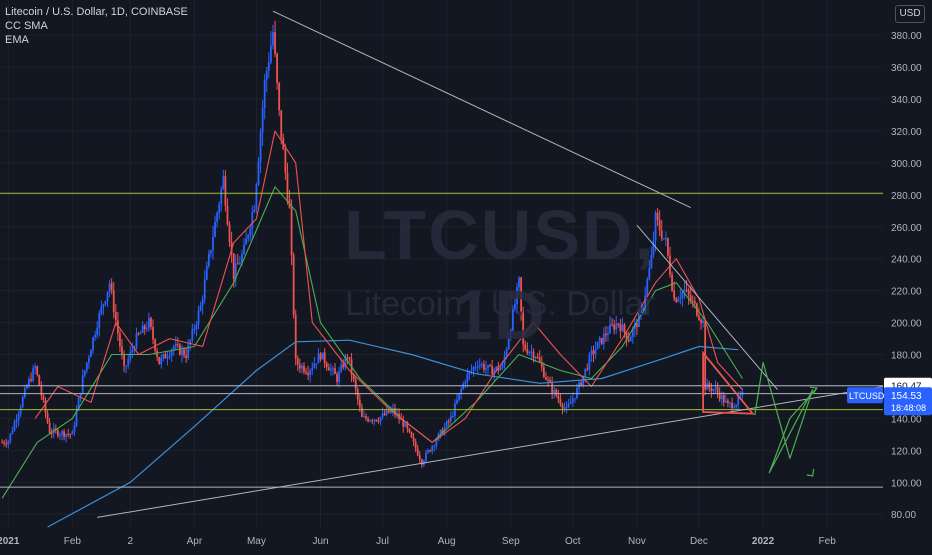 The width and height of the screenshot is (932, 555). Describe the element at coordinates (26, 26) in the screenshot. I see `legend-indicator-sma: CC SMA` at that location.